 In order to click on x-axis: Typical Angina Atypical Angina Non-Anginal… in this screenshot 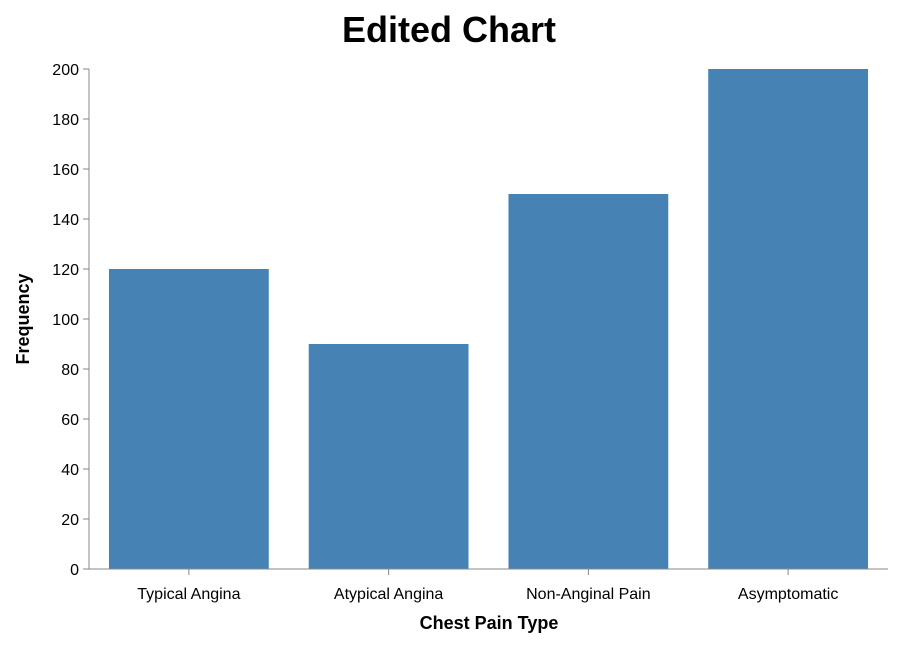, I will do `click(488, 585)`.